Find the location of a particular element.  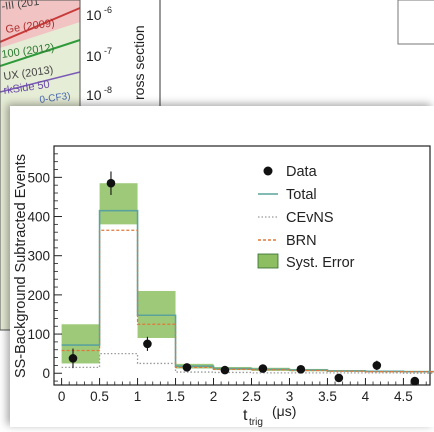

bg-ytick-2: 10 is located at coordinates (94, 56).